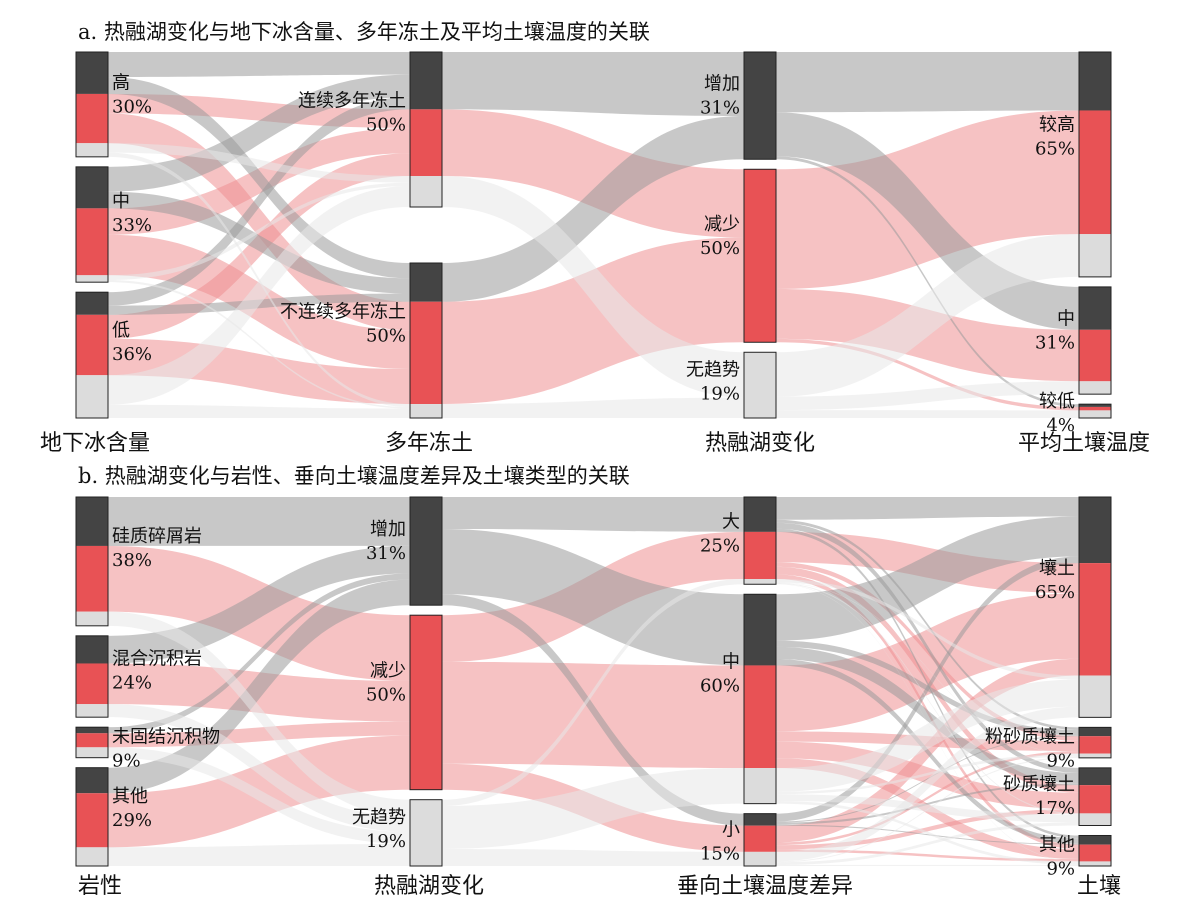 Image resolution: width=1185 pixels, height=912 pixels. Describe the element at coordinates (1055, 149) in the screenshot. I see `node-percent: 65%` at that location.